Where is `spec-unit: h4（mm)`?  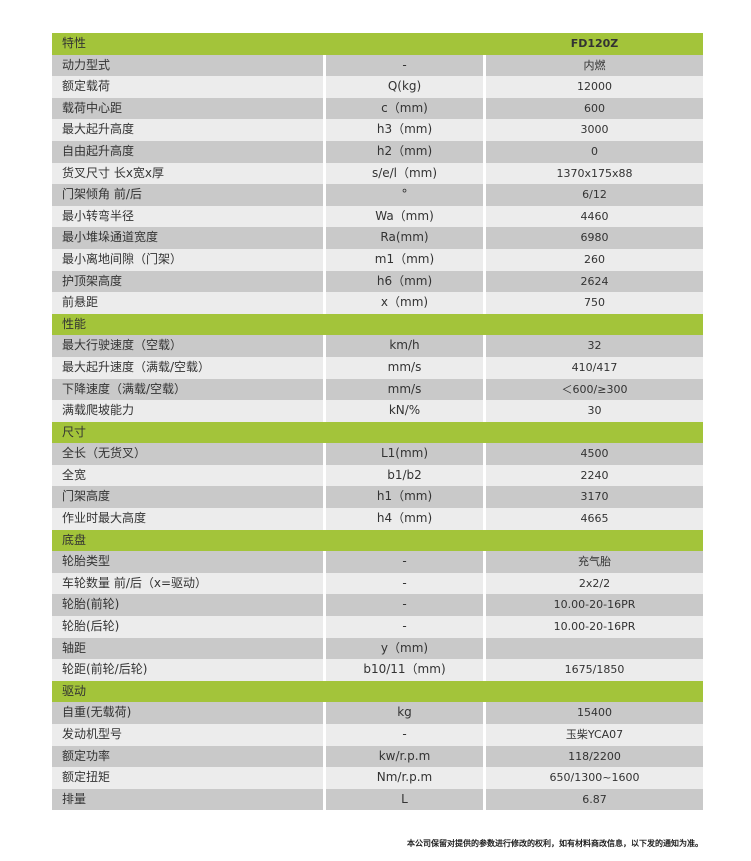
spec-unit: h4（mm) is located at coordinates (404, 519).